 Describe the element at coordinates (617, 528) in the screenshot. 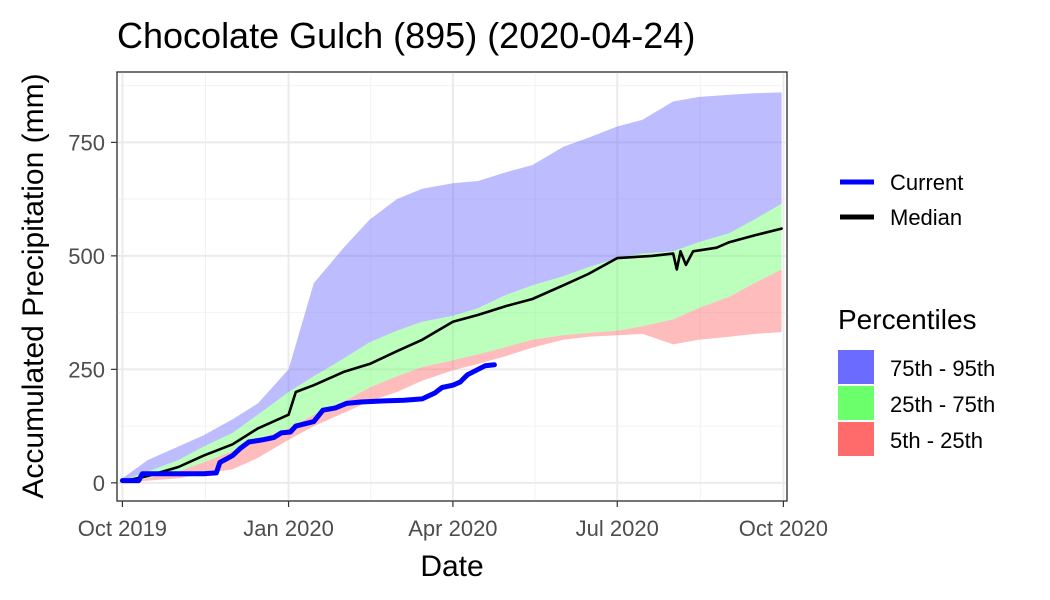

I see `x-tick-label: Jul 2020` at that location.